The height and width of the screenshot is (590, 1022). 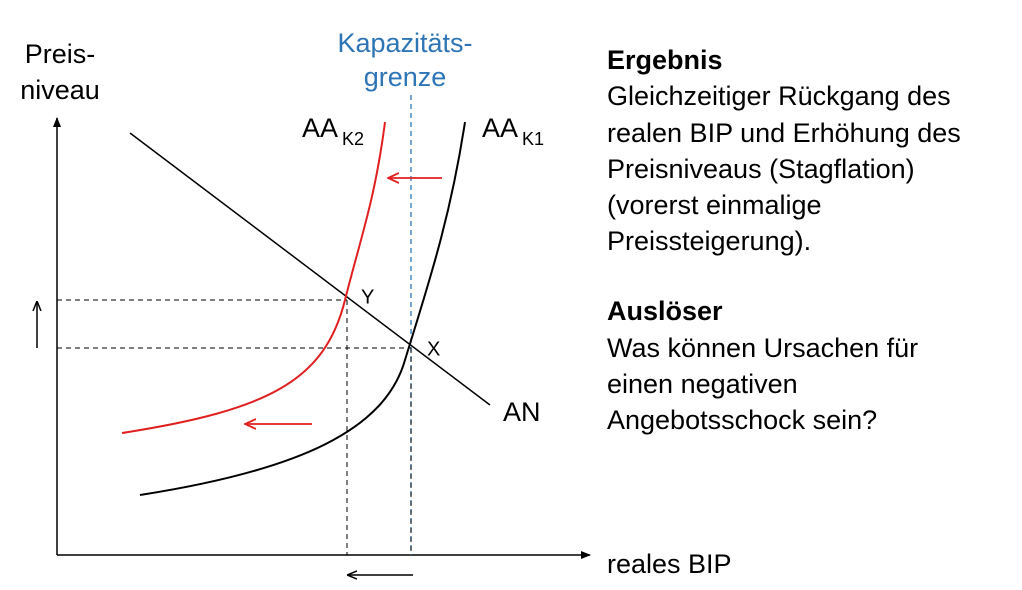 I want to click on text-line: Preisniveaus (Stagflation), so click(x=761, y=169).